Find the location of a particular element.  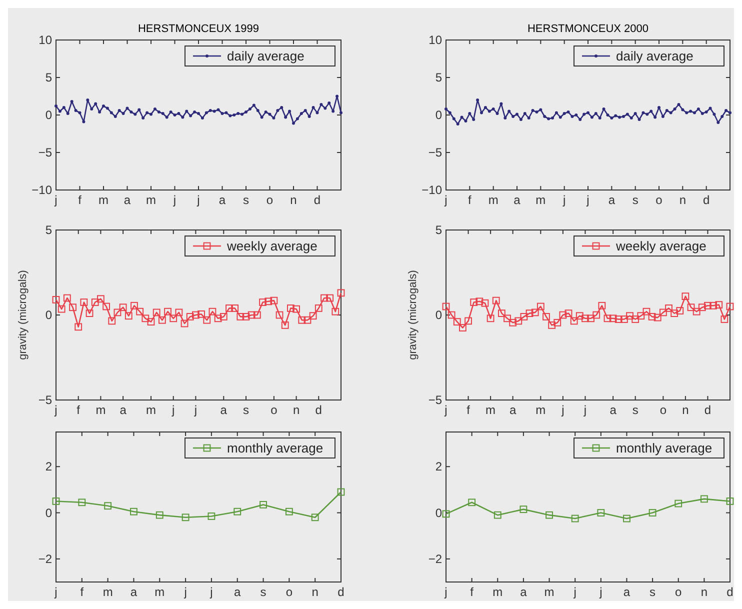

chart-title: HERSTMONCEUX 2000 is located at coordinates (588, 29).